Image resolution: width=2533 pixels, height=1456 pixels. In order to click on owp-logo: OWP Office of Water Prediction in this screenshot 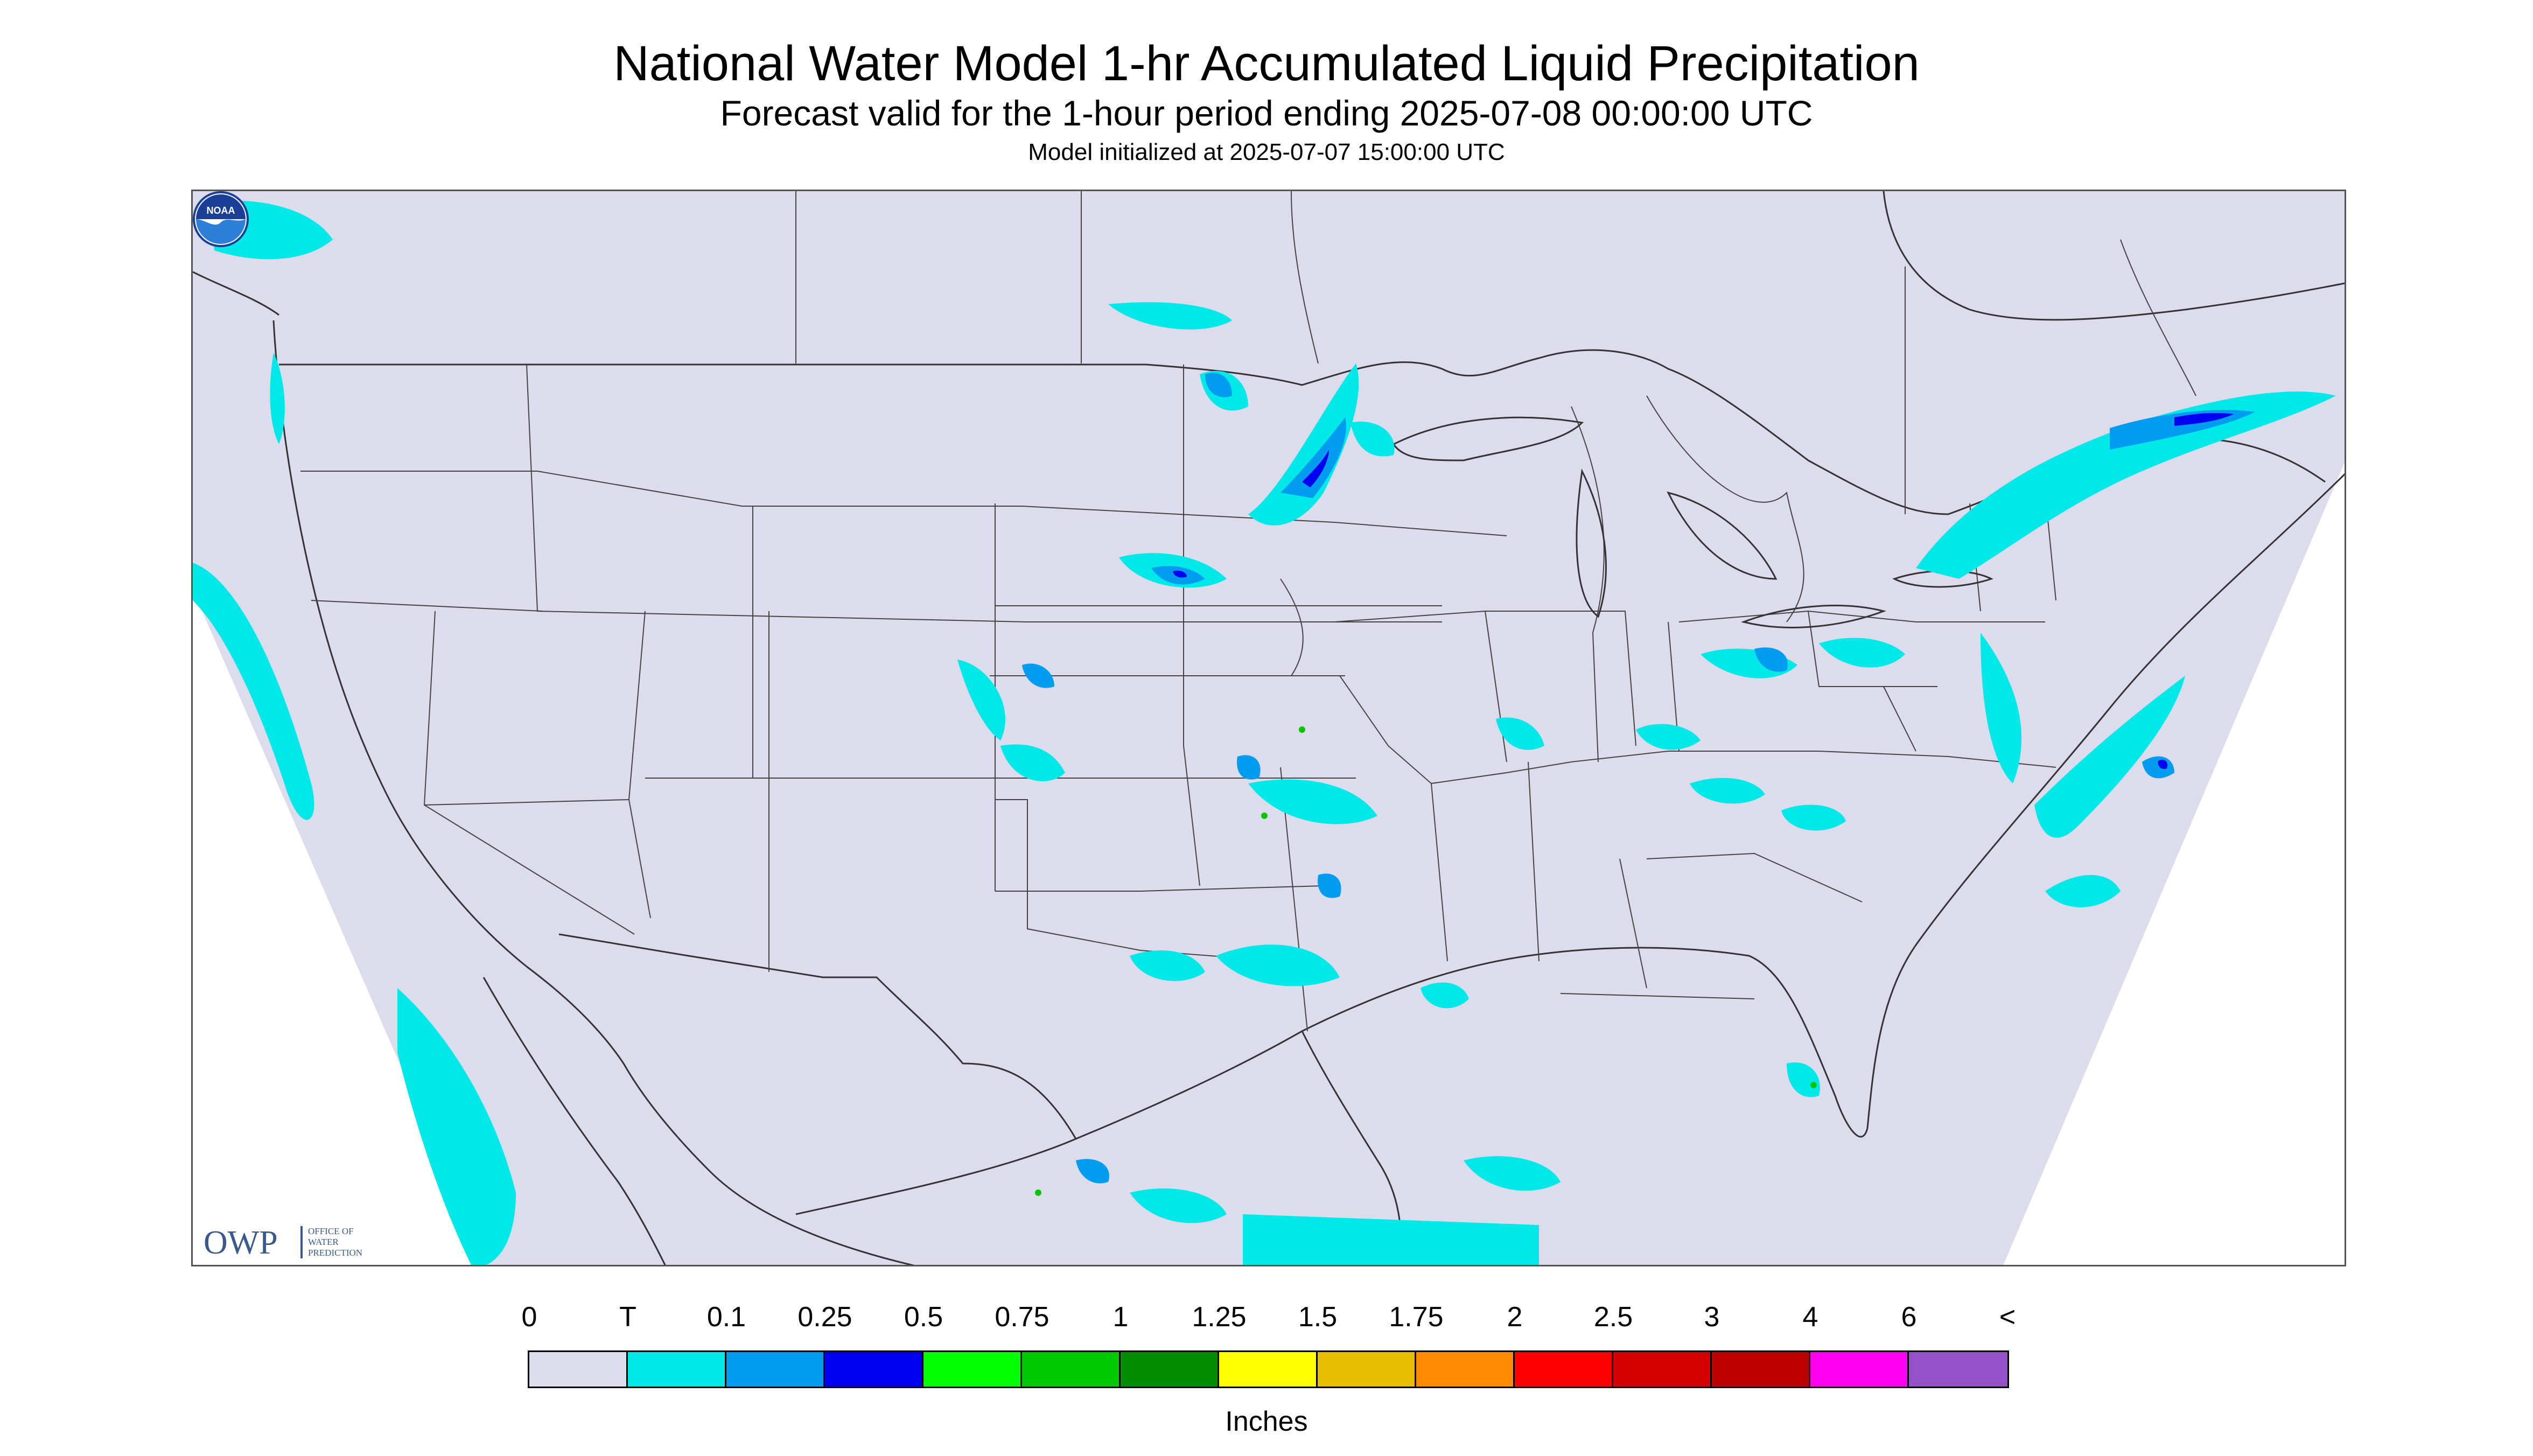, I will do `click(292, 1243)`.